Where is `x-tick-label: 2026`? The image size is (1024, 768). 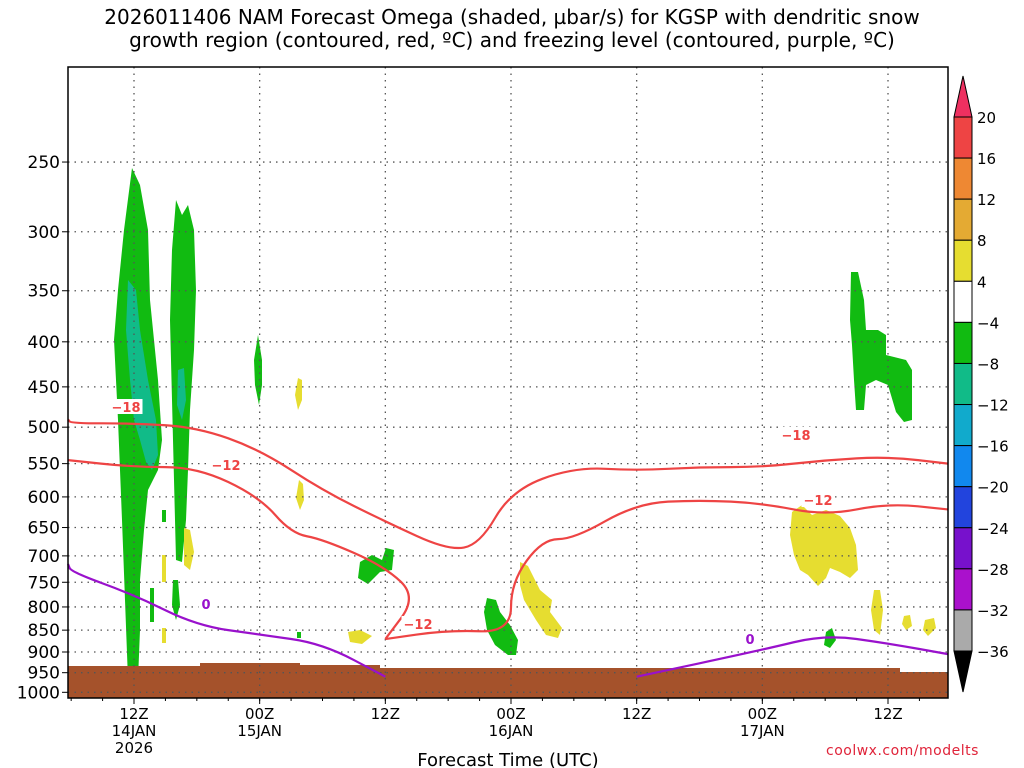 x-tick-label: 2026 is located at coordinates (134, 748).